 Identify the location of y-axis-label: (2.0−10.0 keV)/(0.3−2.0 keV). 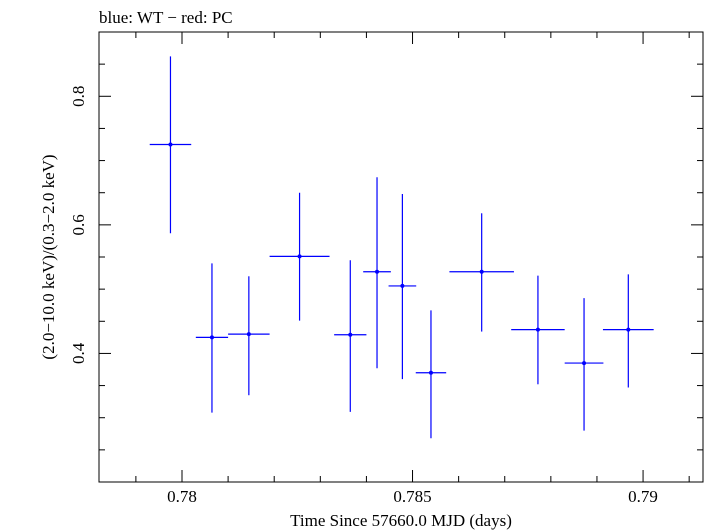
(48, 256).